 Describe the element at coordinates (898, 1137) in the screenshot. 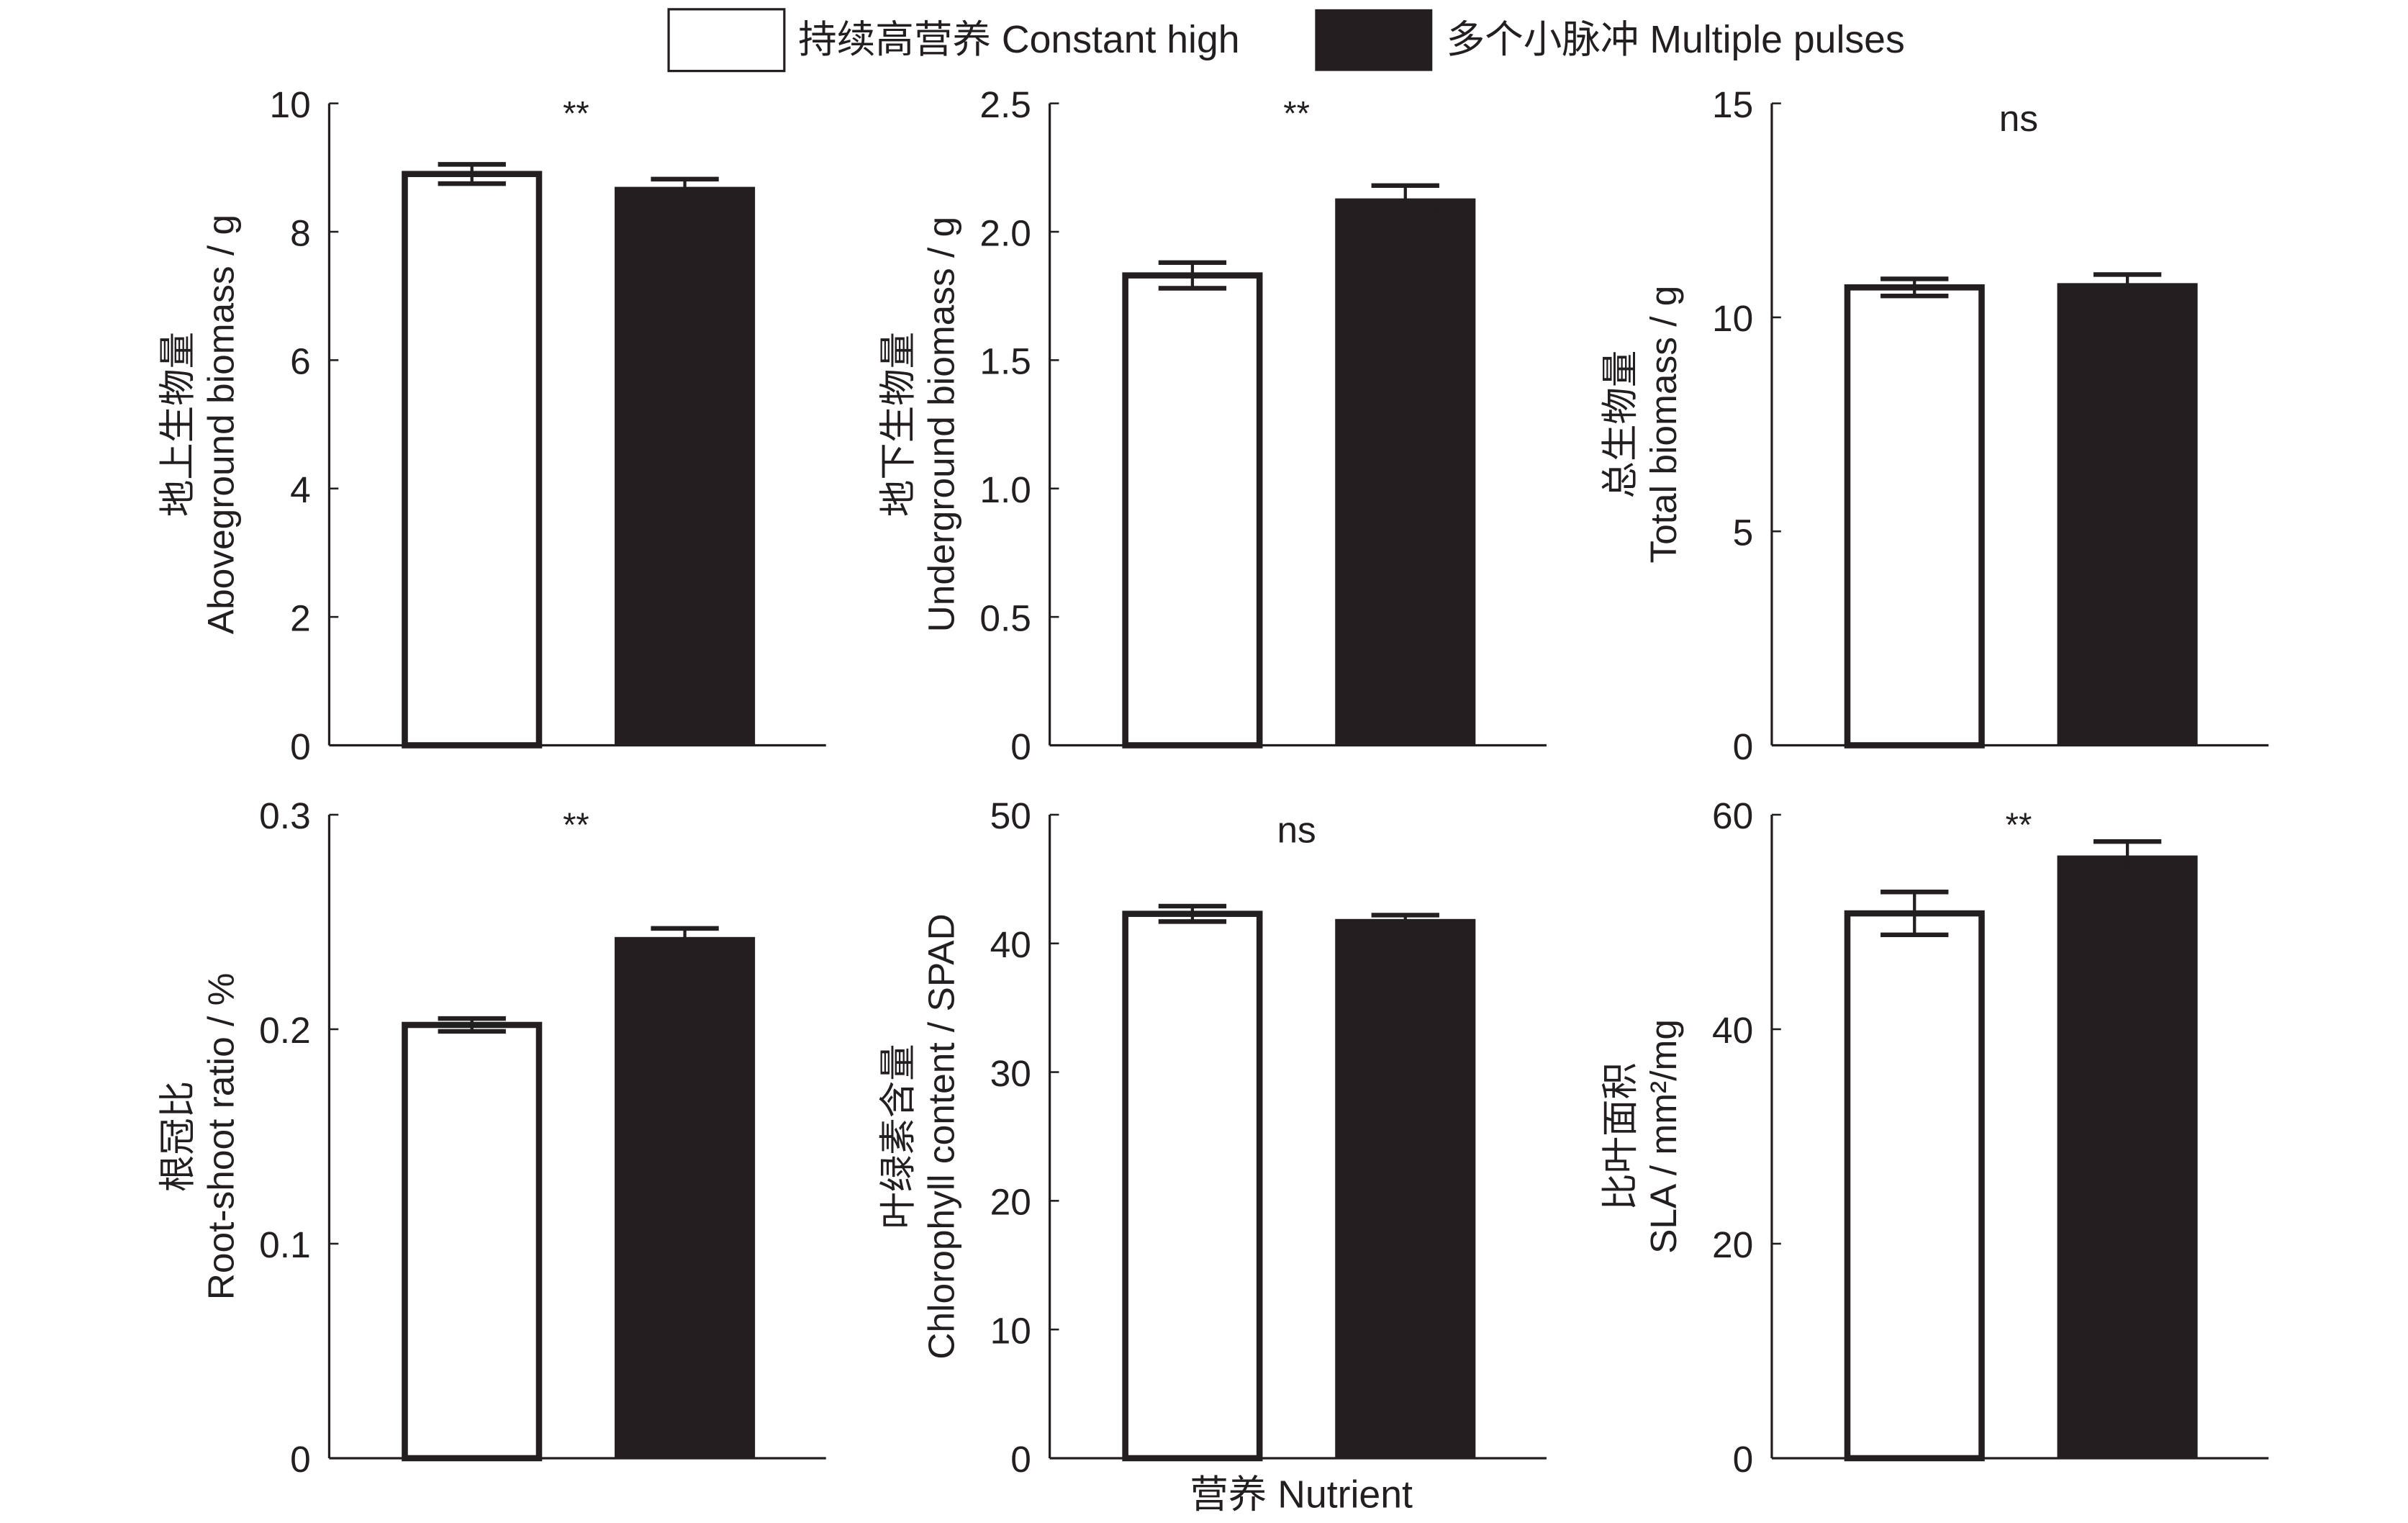

I see `y-axis-label-cn: 叶绿素含量` at that location.